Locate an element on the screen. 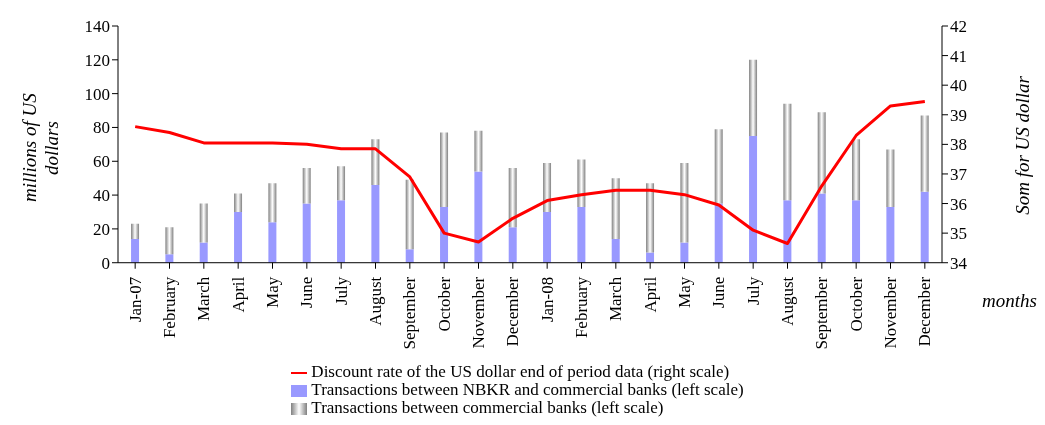  y-tick-label: 0 is located at coordinates (105, 263).